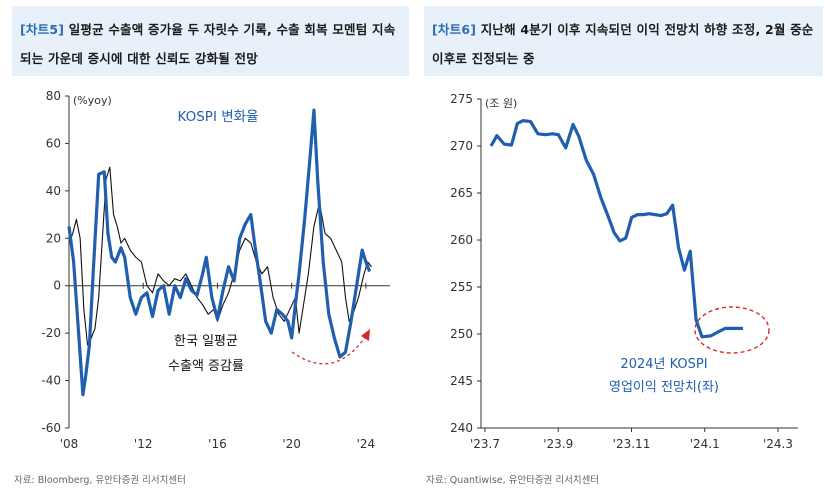  Describe the element at coordinates (461, 146) in the screenshot. I see `y-tick-label: 270` at that location.